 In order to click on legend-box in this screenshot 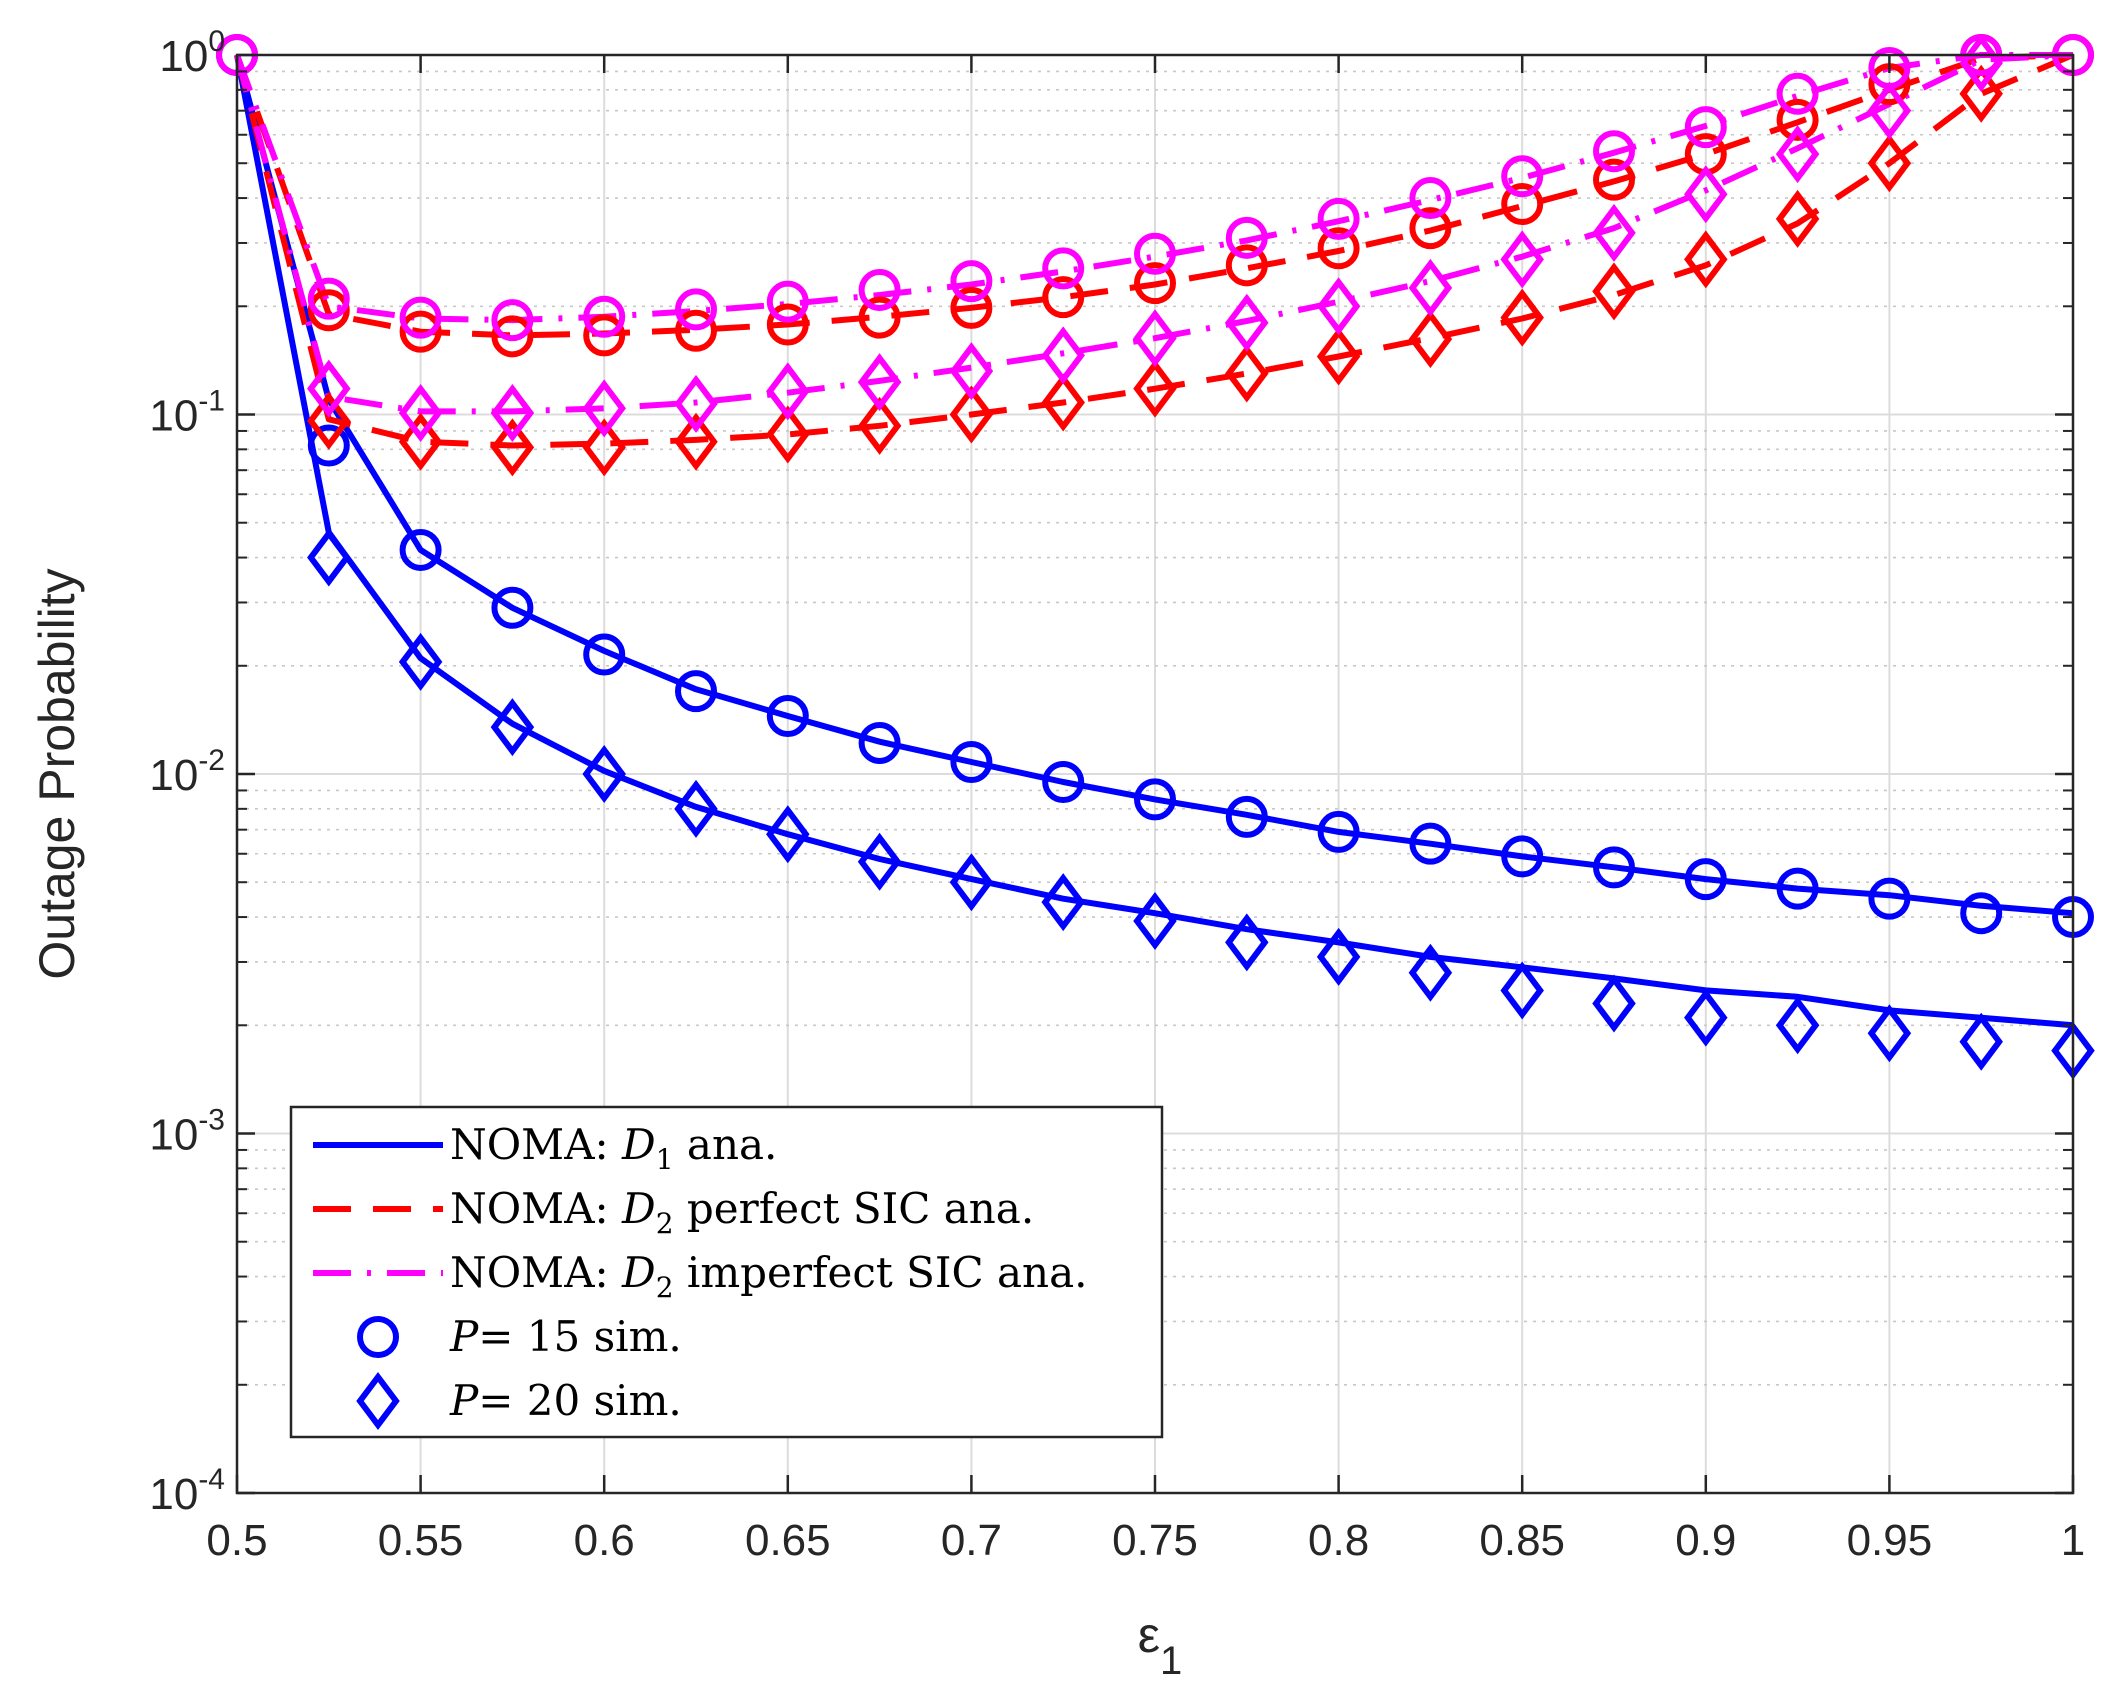, I will do `click(726, 1272)`.